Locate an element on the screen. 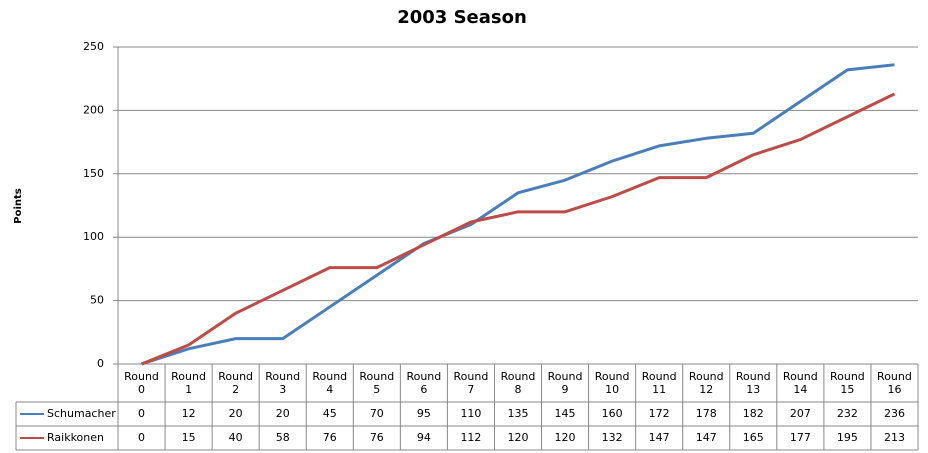 This screenshot has width=928, height=453. category-cell: Round 16 is located at coordinates (894, 383).